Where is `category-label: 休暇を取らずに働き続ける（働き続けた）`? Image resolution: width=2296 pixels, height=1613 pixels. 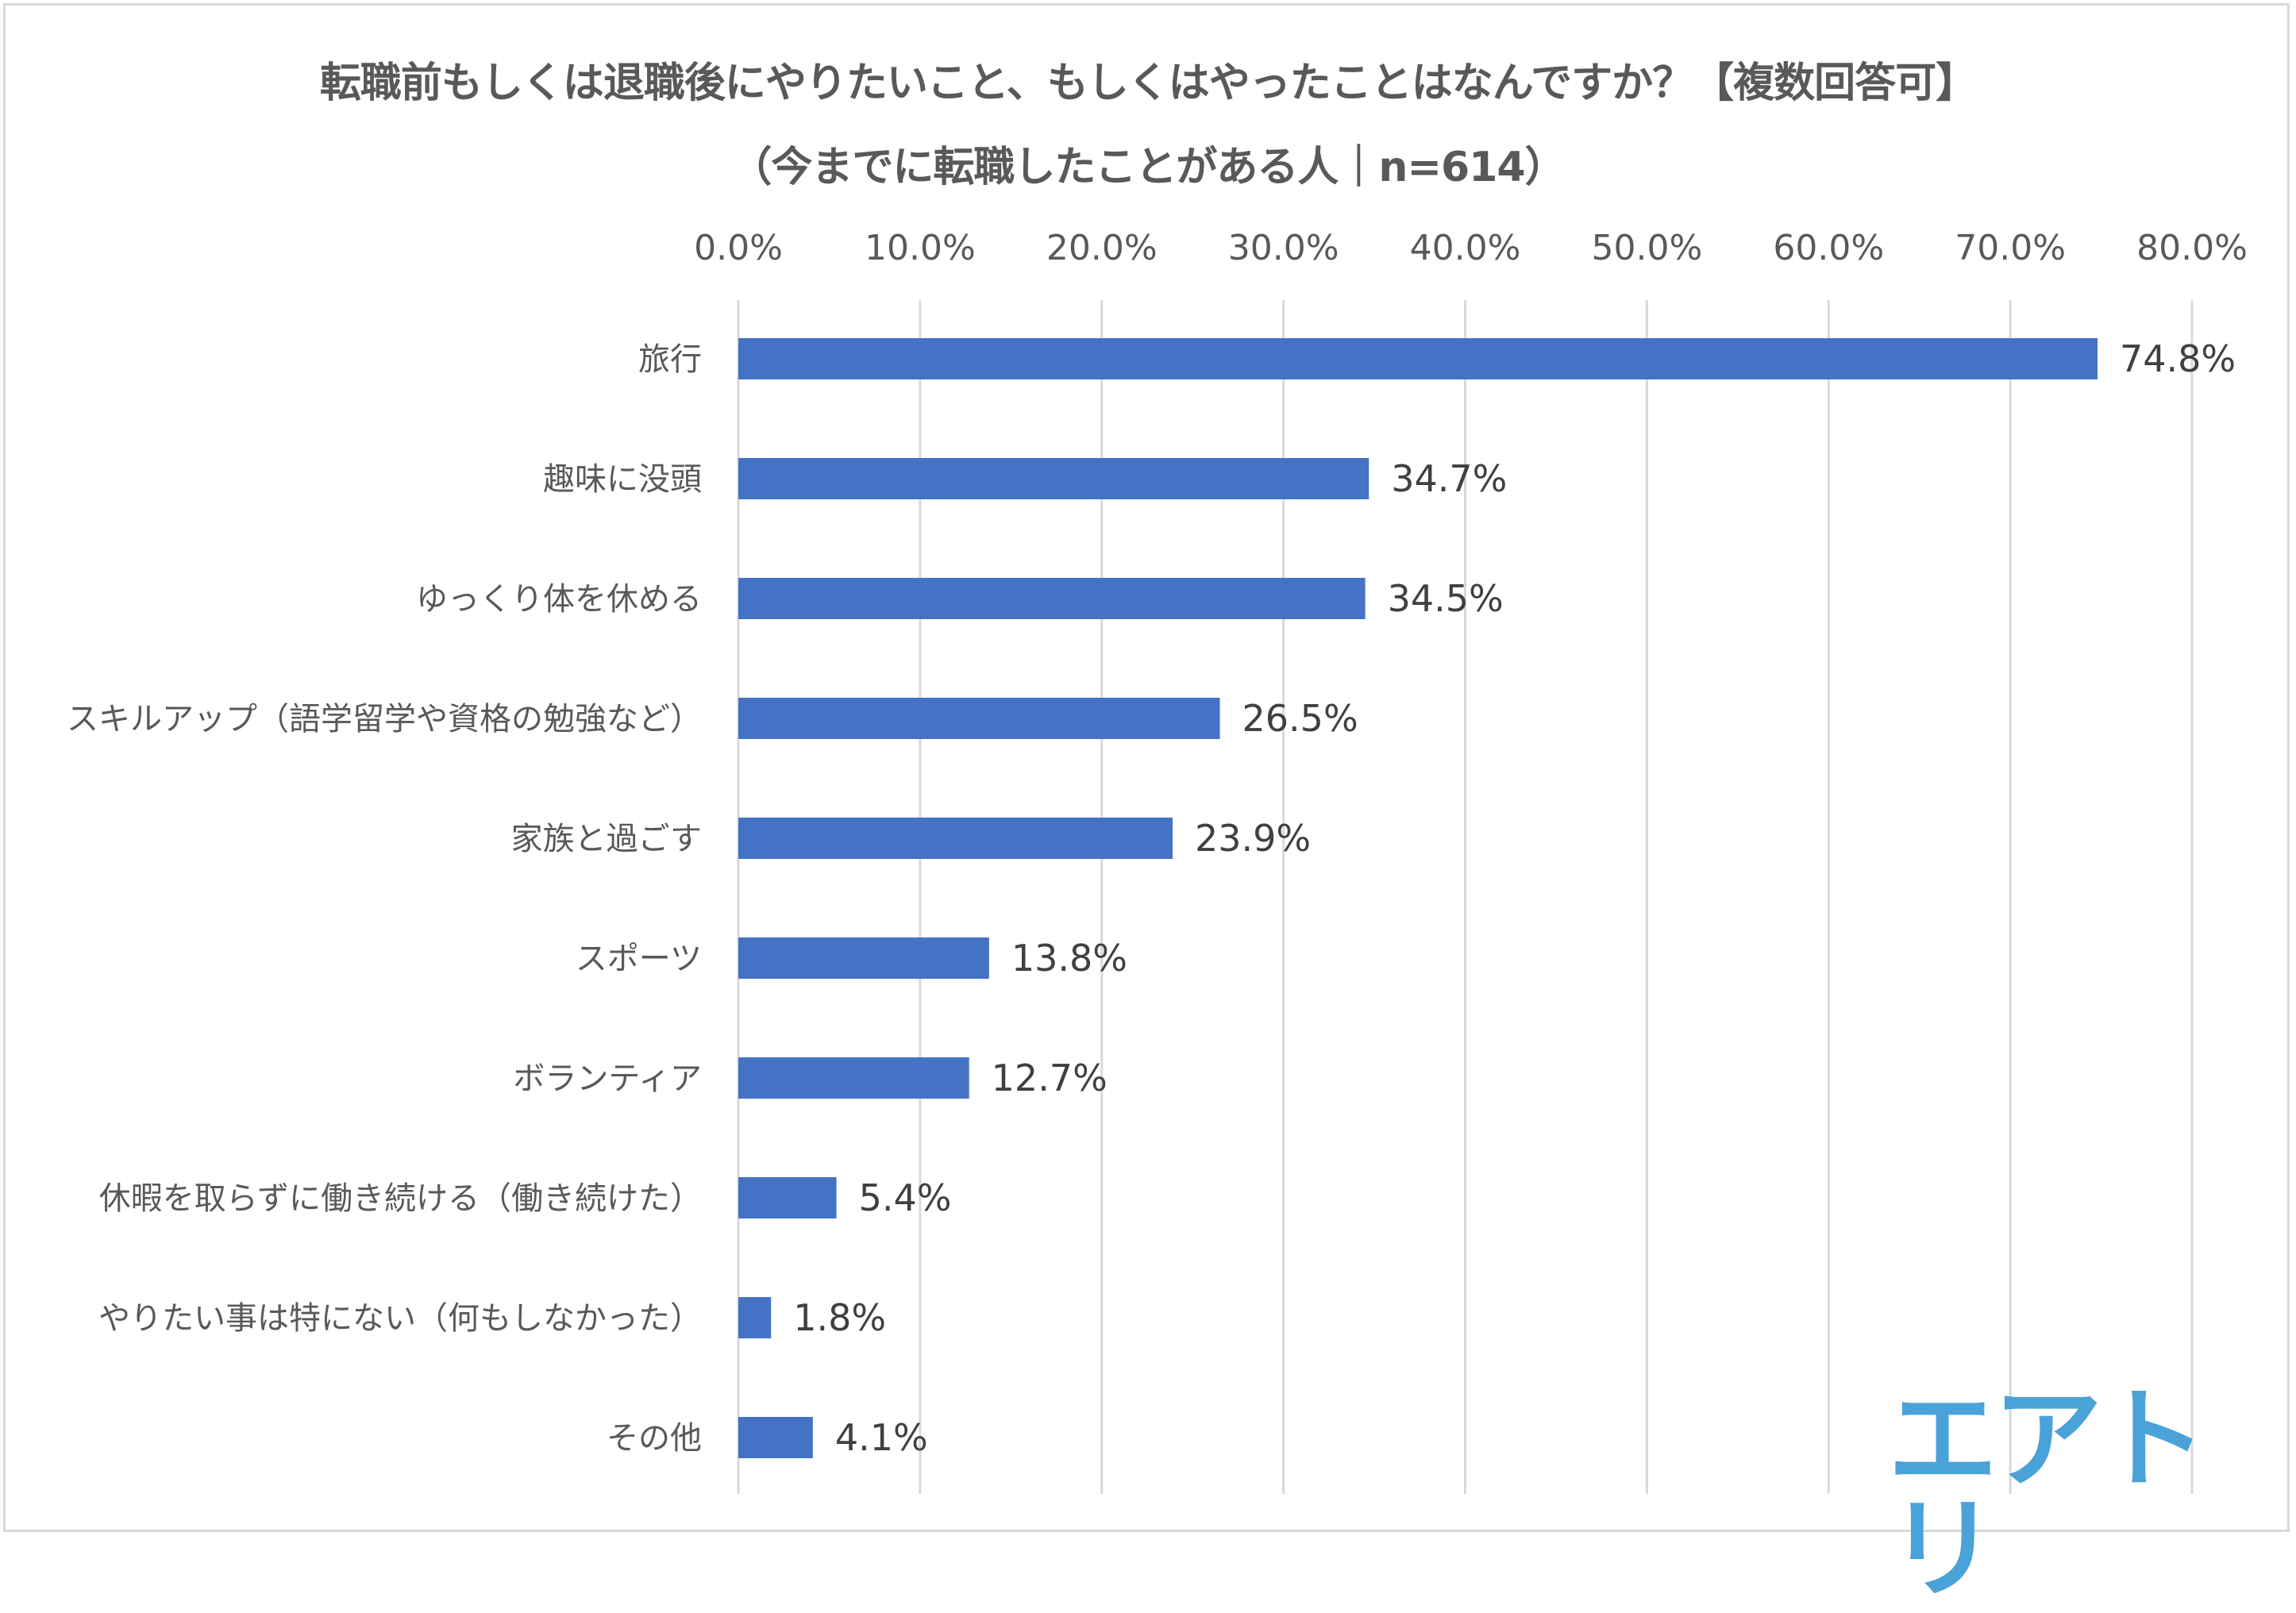 category-label: 休暇を取らずに働き続ける（働き続けた） is located at coordinates (400, 1198).